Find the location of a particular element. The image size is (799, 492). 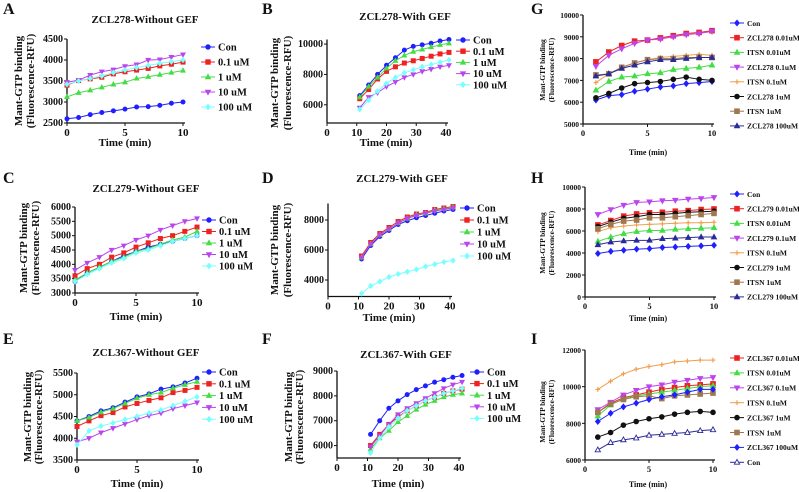

y-tick-label: 10000 is located at coordinates (571, 187).